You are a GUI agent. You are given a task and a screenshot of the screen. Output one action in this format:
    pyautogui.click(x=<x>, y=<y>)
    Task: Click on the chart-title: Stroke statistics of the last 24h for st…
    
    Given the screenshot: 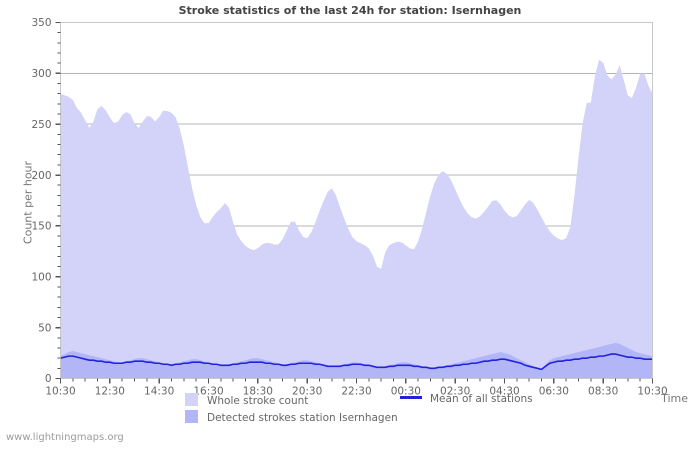 What is the action you would take?
    pyautogui.click(x=350, y=10)
    